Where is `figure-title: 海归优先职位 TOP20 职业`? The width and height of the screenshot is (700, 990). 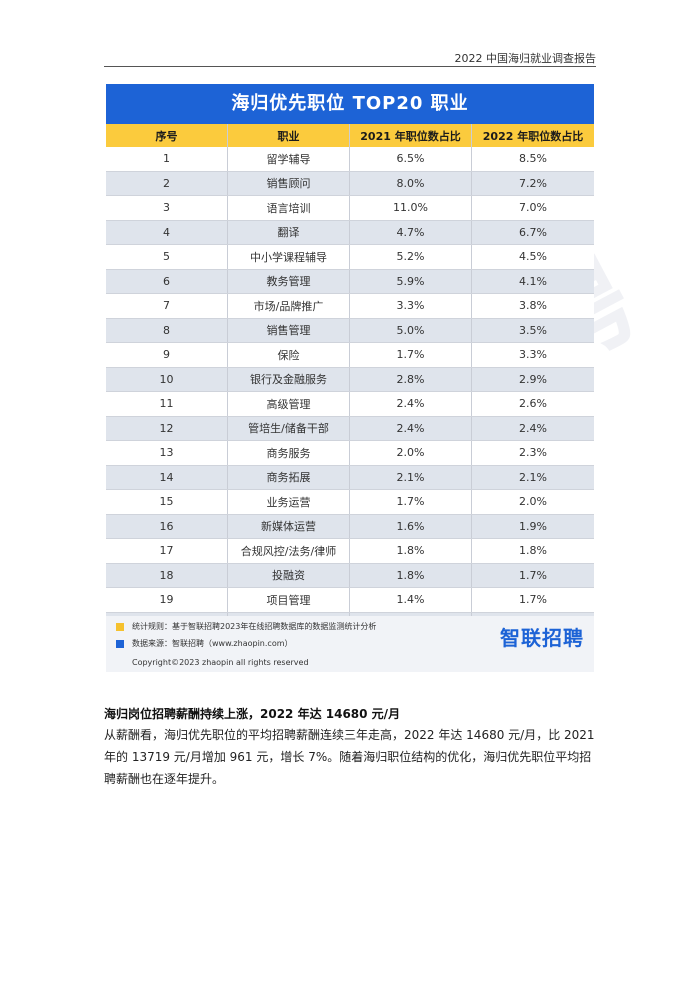
figure-title: 海归优先职位 TOP20 职业 is located at coordinates (350, 104).